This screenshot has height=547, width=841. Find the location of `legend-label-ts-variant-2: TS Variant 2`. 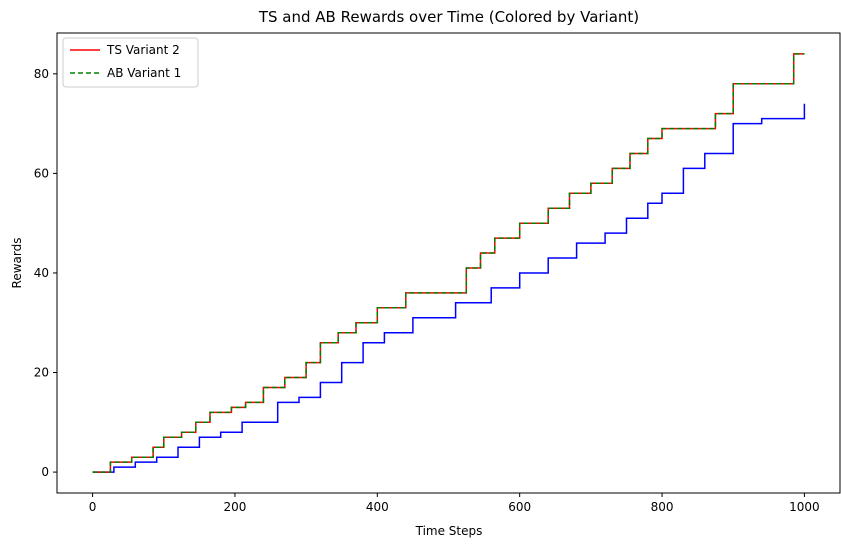

legend-label-ts-variant-2: TS Variant 2 is located at coordinates (143, 50).